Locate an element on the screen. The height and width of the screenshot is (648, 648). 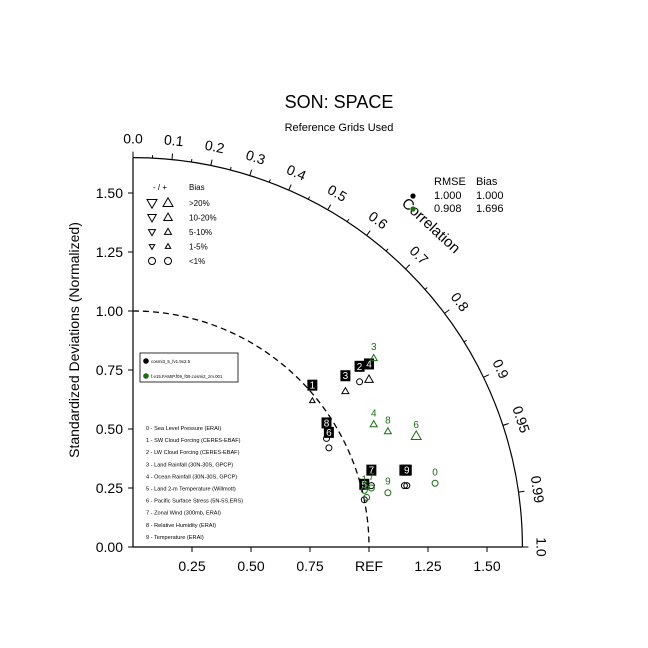
corr-tick-label: 1.0 is located at coordinates (542, 547).